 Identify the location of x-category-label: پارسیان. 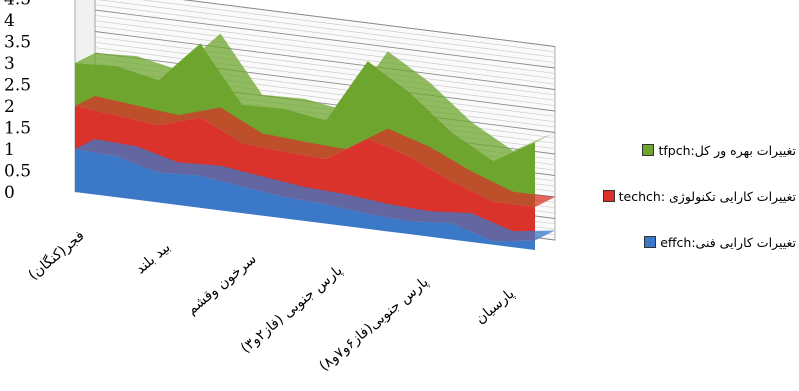
(494, 307).